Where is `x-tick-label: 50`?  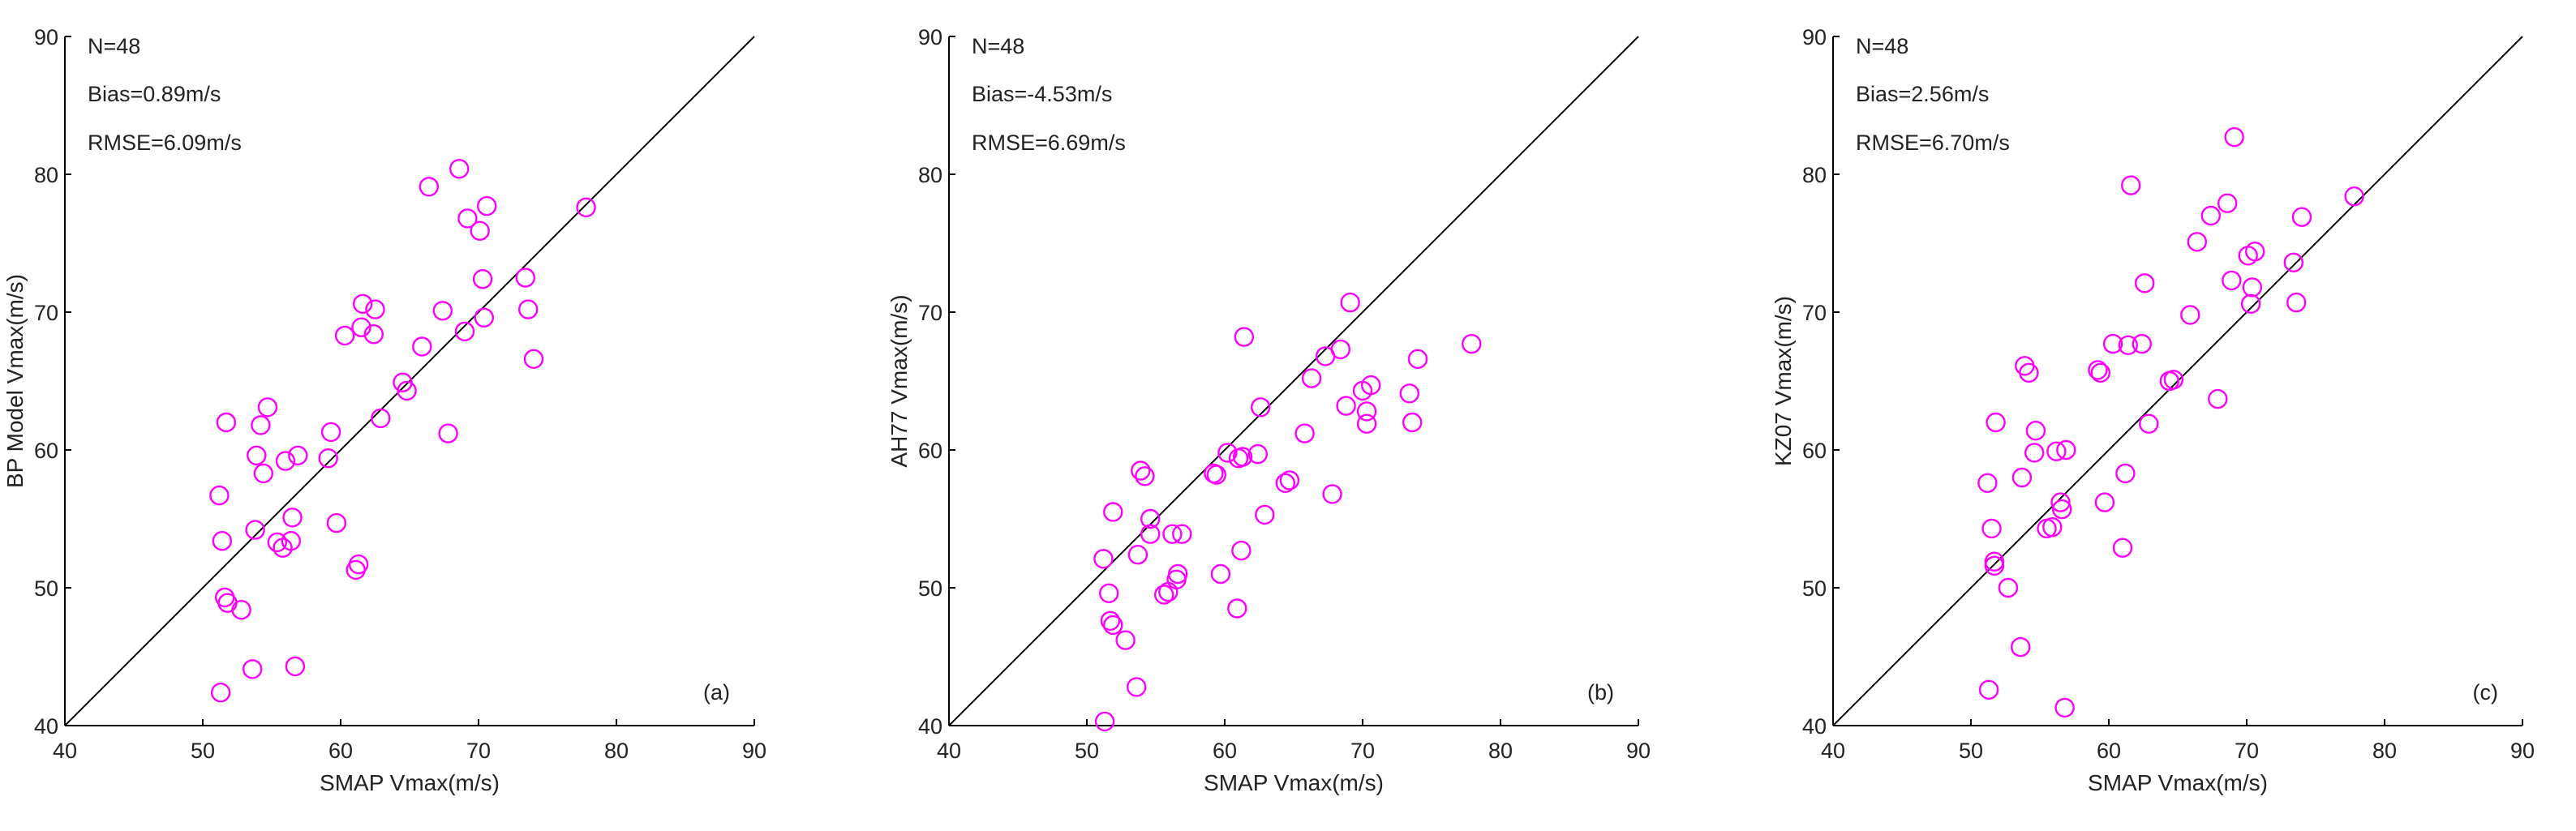
x-tick-label: 50 is located at coordinates (1971, 751).